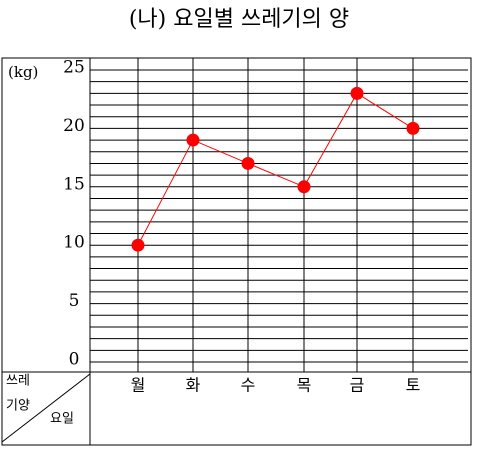 The image size is (478, 449). I want to click on x-tick-label: 화, so click(193, 385).